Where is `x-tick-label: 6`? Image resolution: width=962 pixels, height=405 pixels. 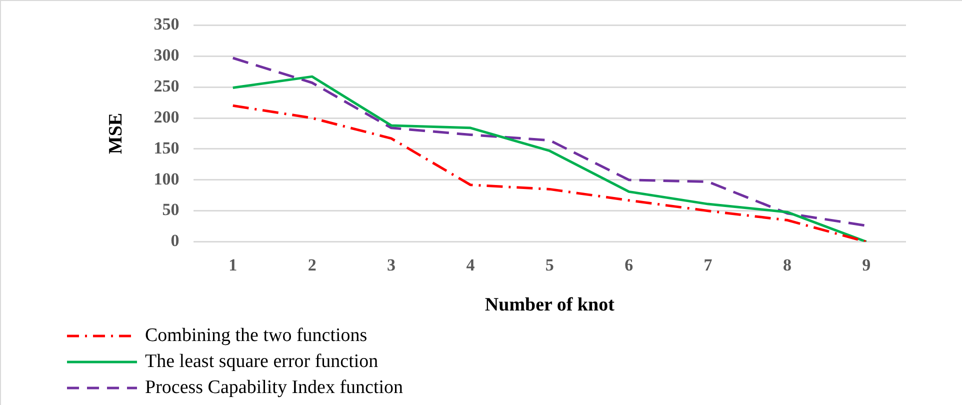
x-tick-label: 6 is located at coordinates (629, 264).